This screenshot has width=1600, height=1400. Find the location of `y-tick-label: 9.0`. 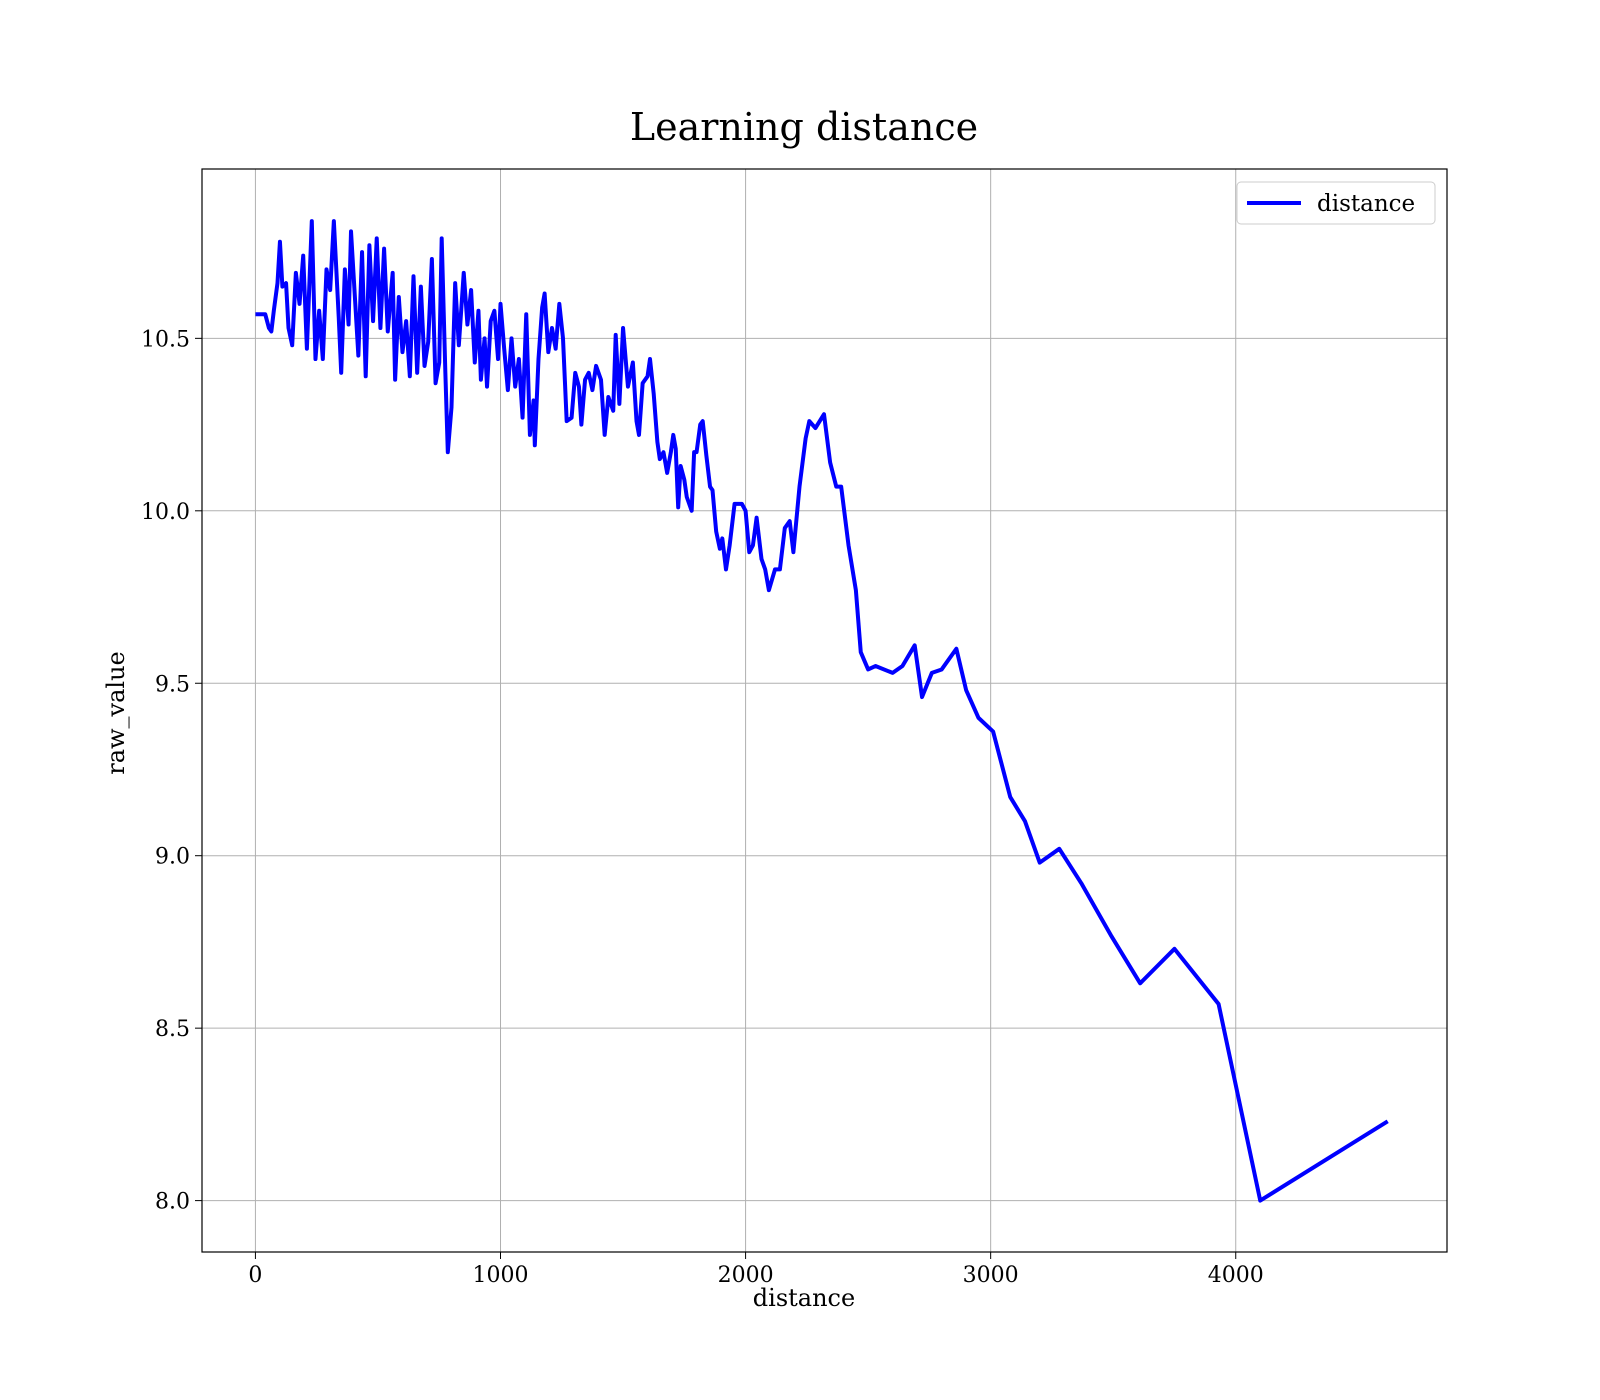

y-tick-label: 9.0 is located at coordinates (172, 857).